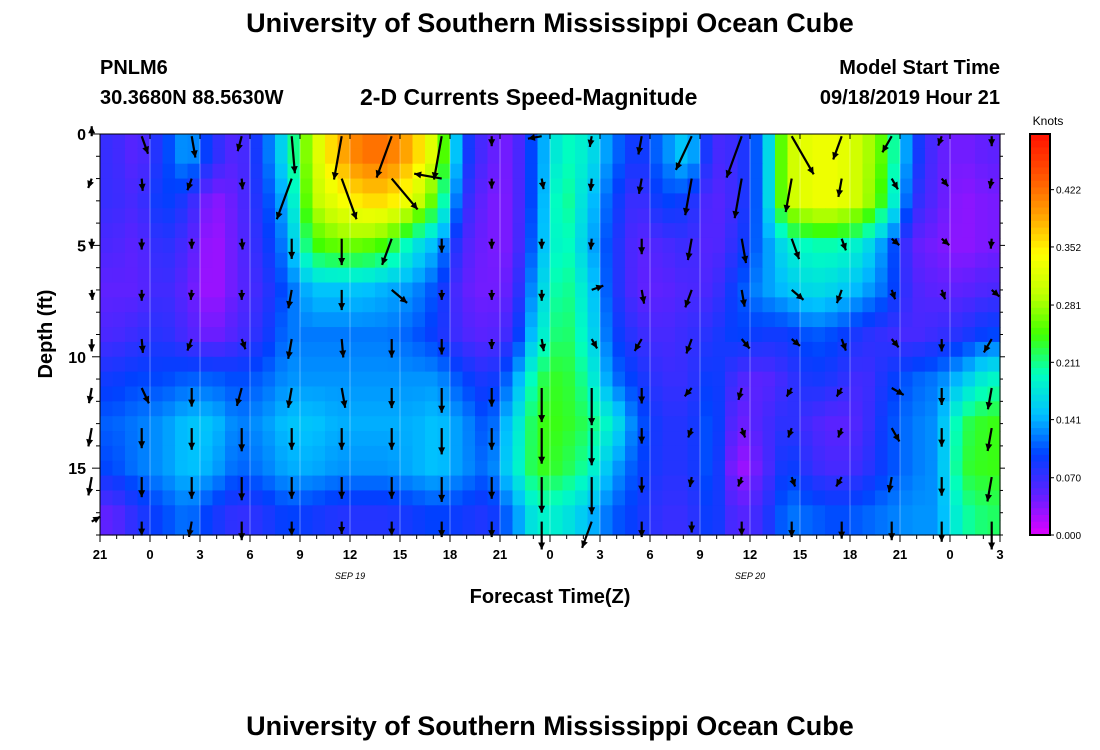 The width and height of the screenshot is (1100, 750). I want to click on y-tick-label: 0, so click(81, 135).